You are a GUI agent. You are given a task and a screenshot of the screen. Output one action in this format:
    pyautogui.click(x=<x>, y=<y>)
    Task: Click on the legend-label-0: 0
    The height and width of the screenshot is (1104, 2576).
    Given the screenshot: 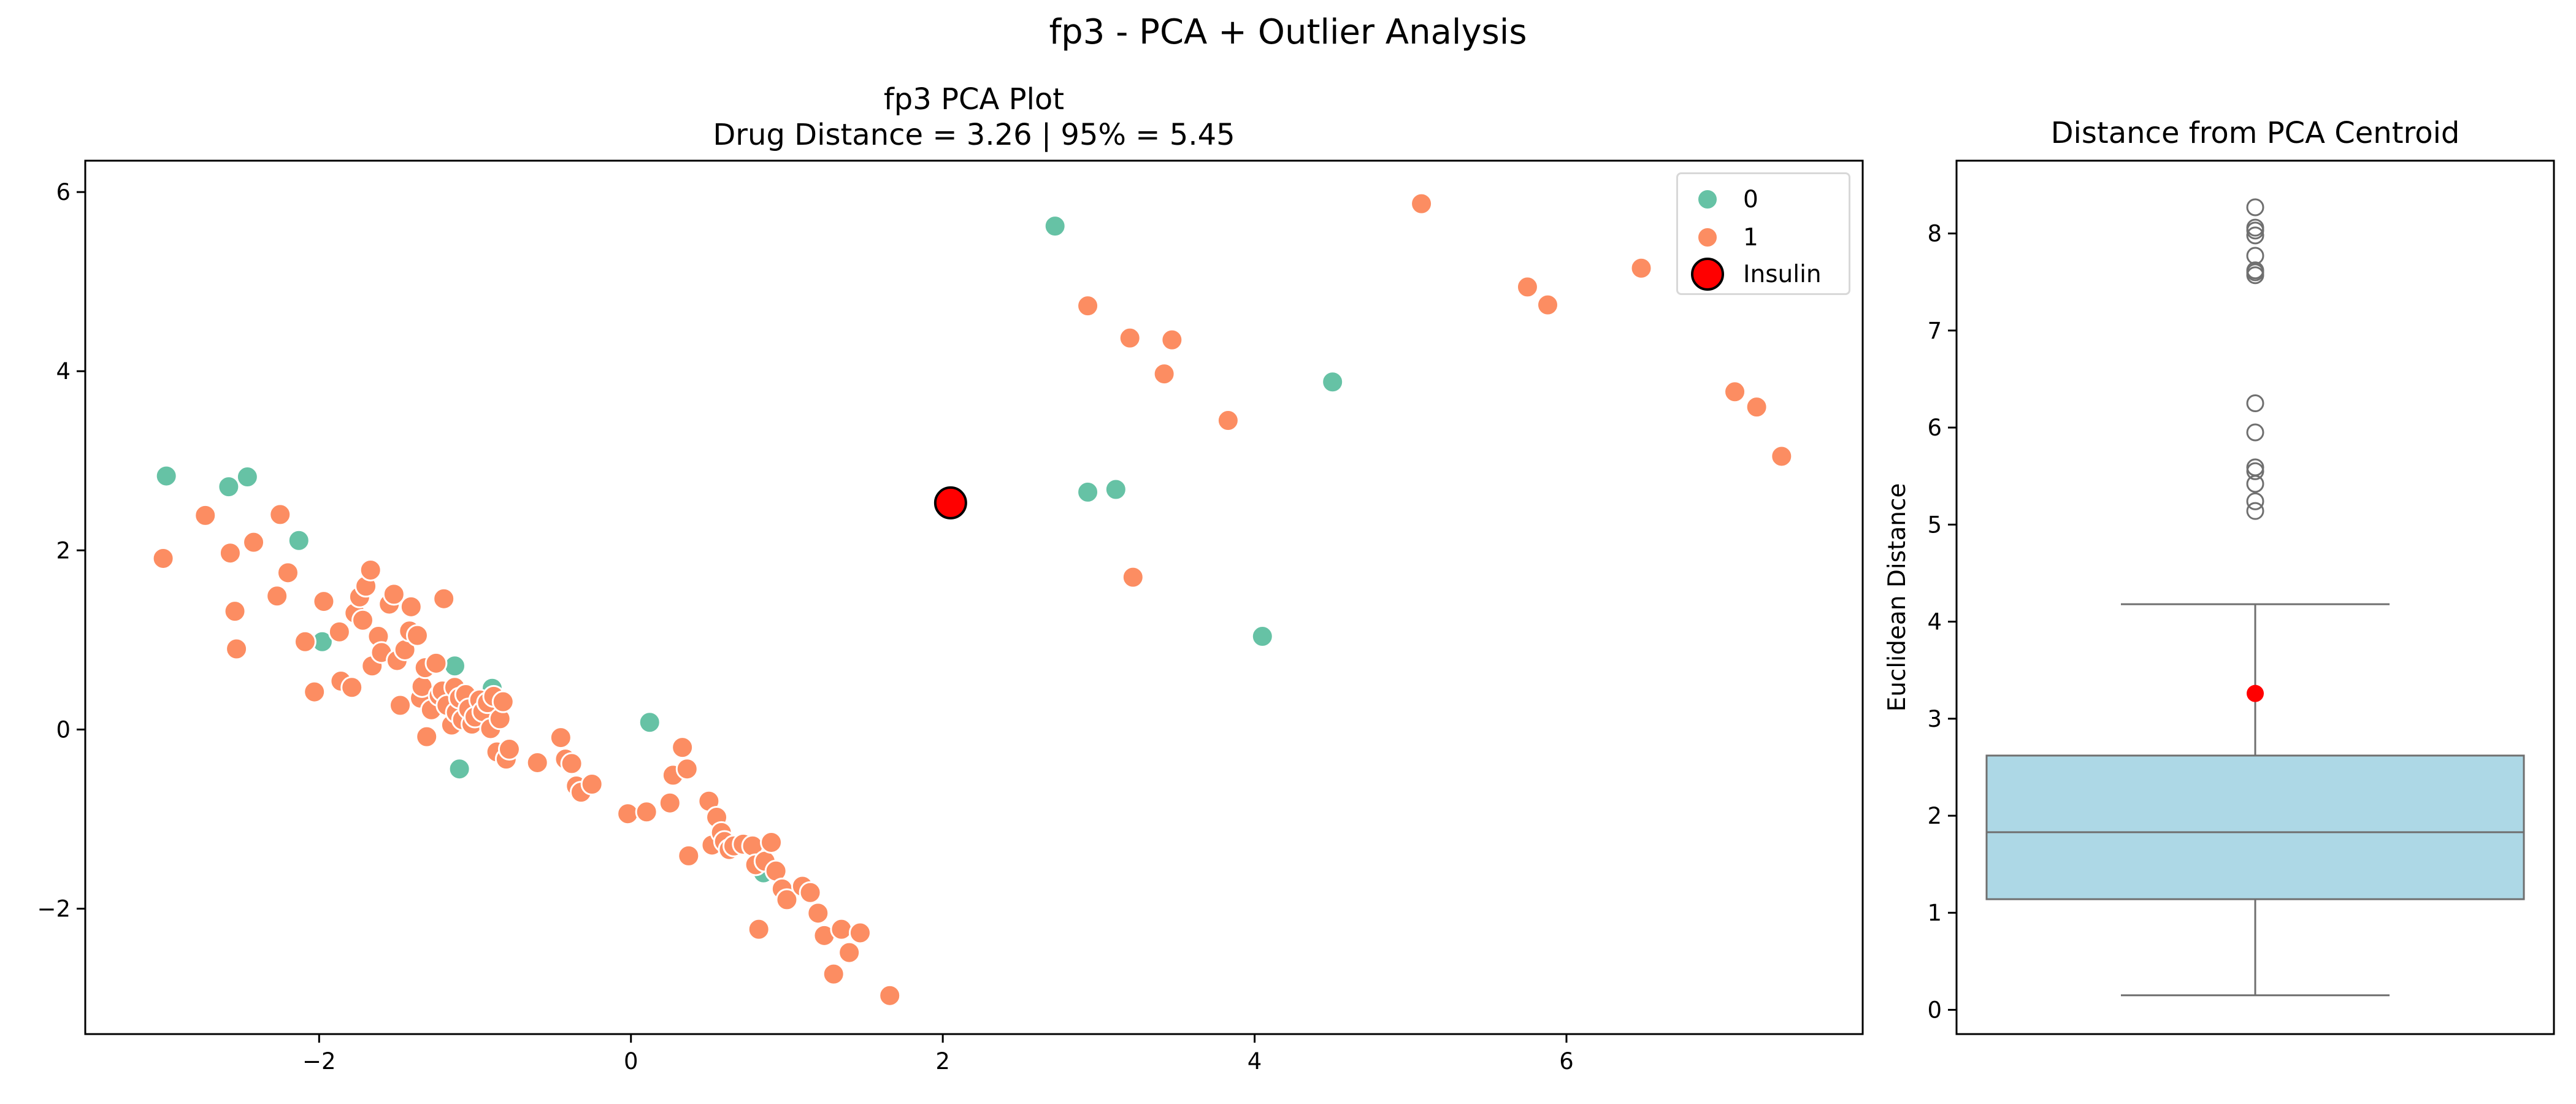 What is the action you would take?
    pyautogui.click(x=1750, y=199)
    